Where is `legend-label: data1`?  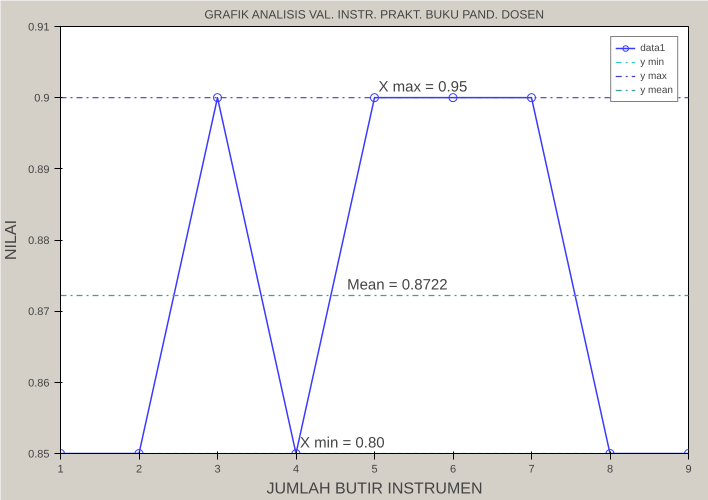 legend-label: data1 is located at coordinates (653, 48).